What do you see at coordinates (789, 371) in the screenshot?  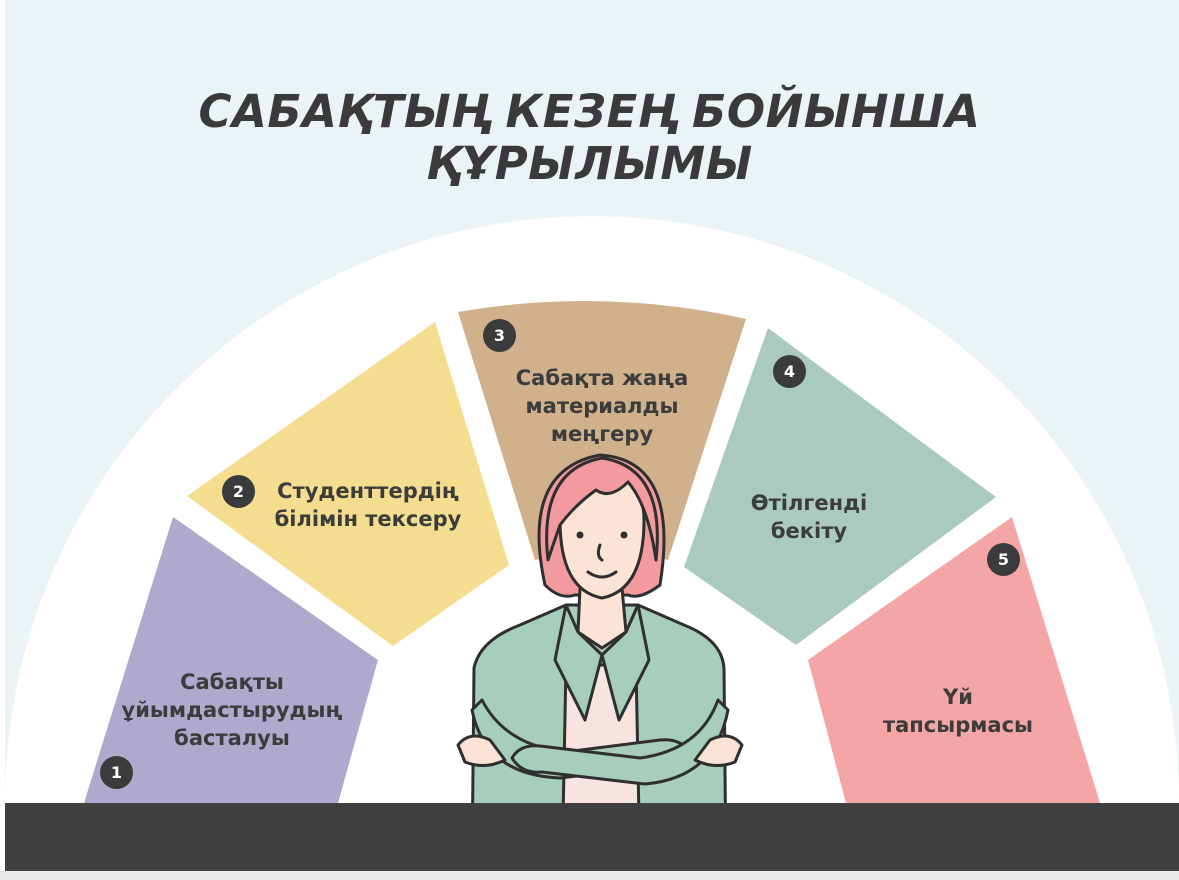 I see `stage-number-4: 4` at bounding box center [789, 371].